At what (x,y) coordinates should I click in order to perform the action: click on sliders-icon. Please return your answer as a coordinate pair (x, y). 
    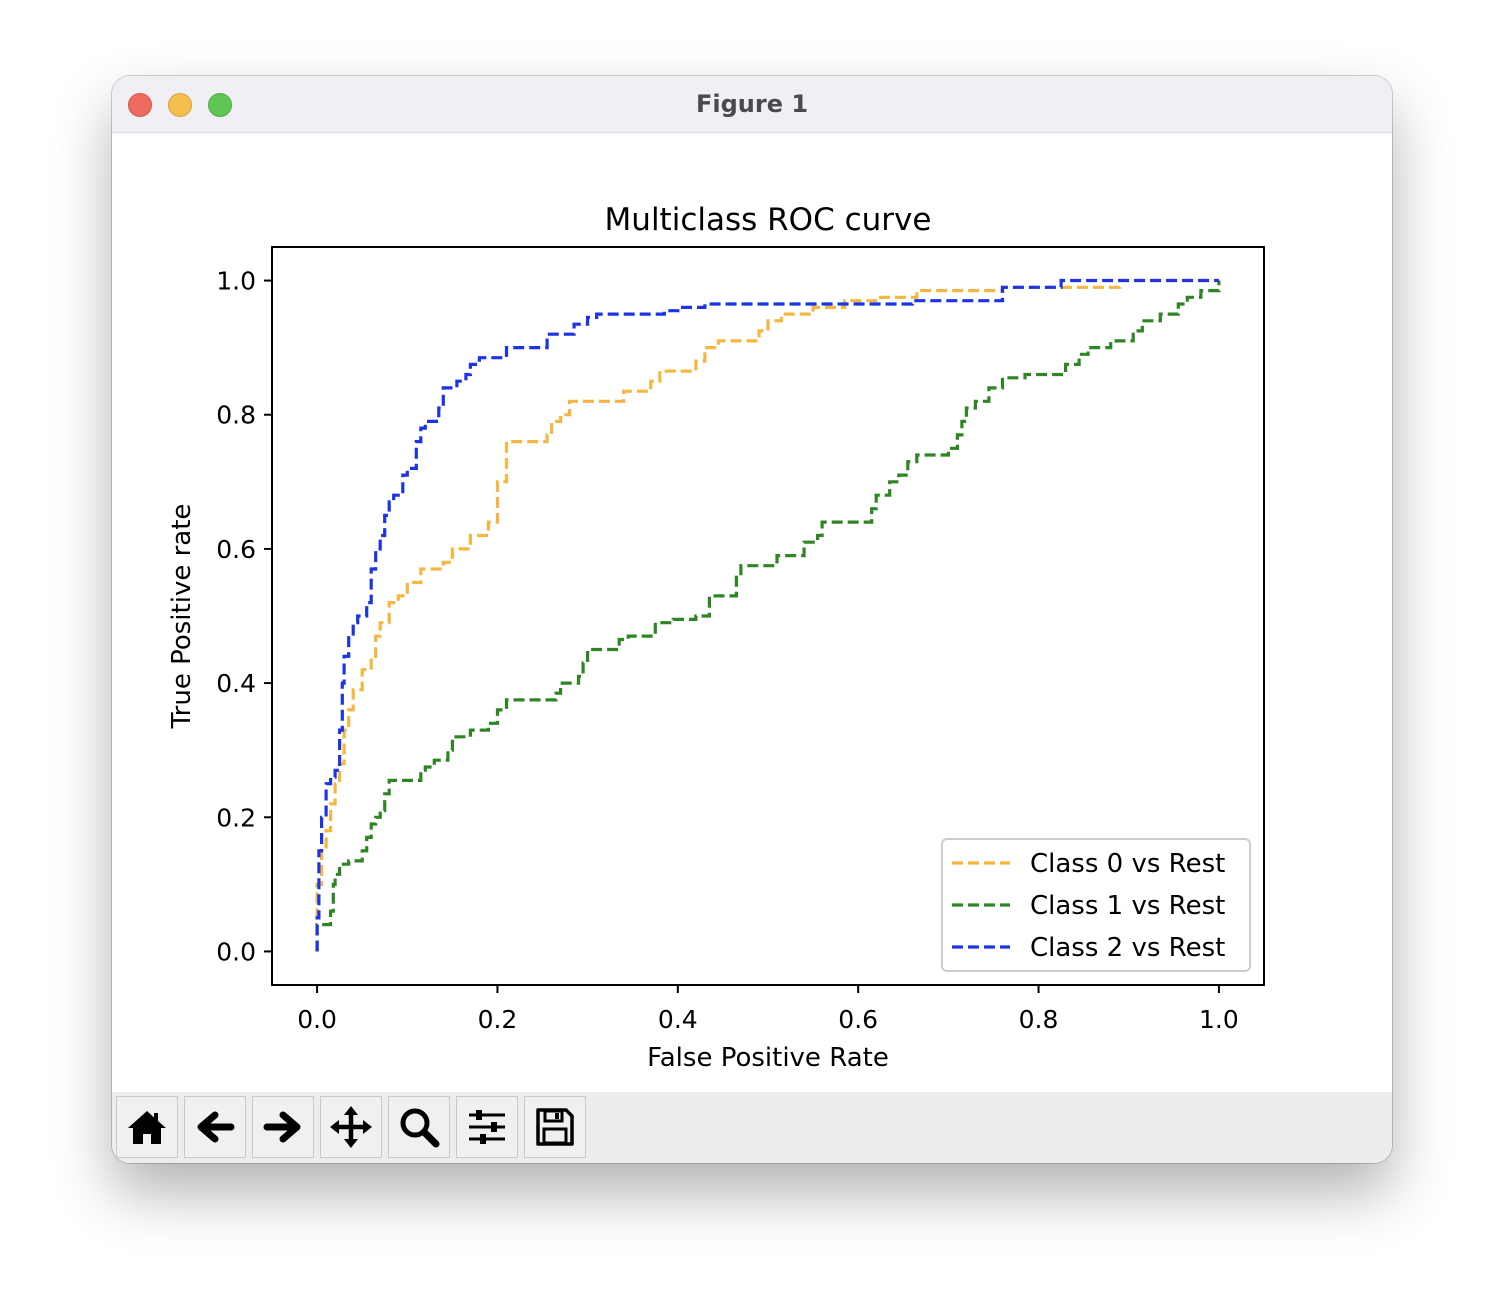
    Looking at the image, I should click on (487, 1127).